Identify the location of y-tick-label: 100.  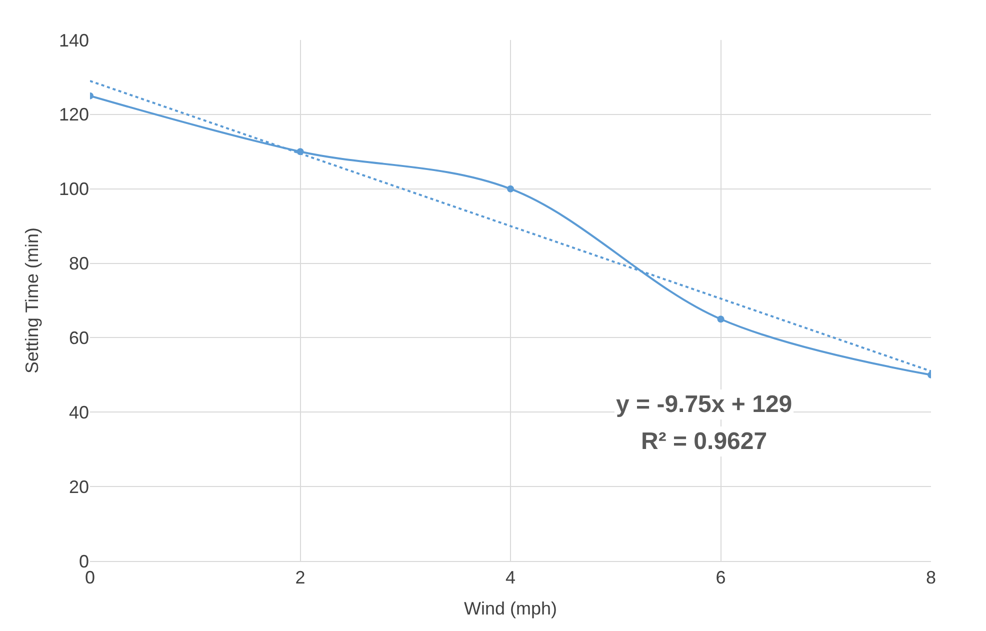
(73, 189).